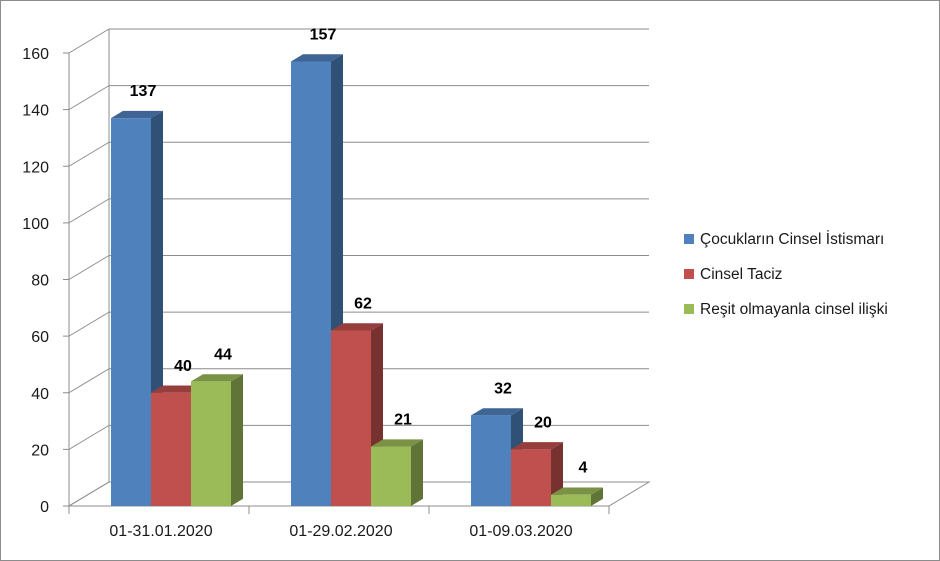 This screenshot has height=561, width=940. What do you see at coordinates (35, 54) in the screenshot?
I see `y-tick-label: 160` at bounding box center [35, 54].